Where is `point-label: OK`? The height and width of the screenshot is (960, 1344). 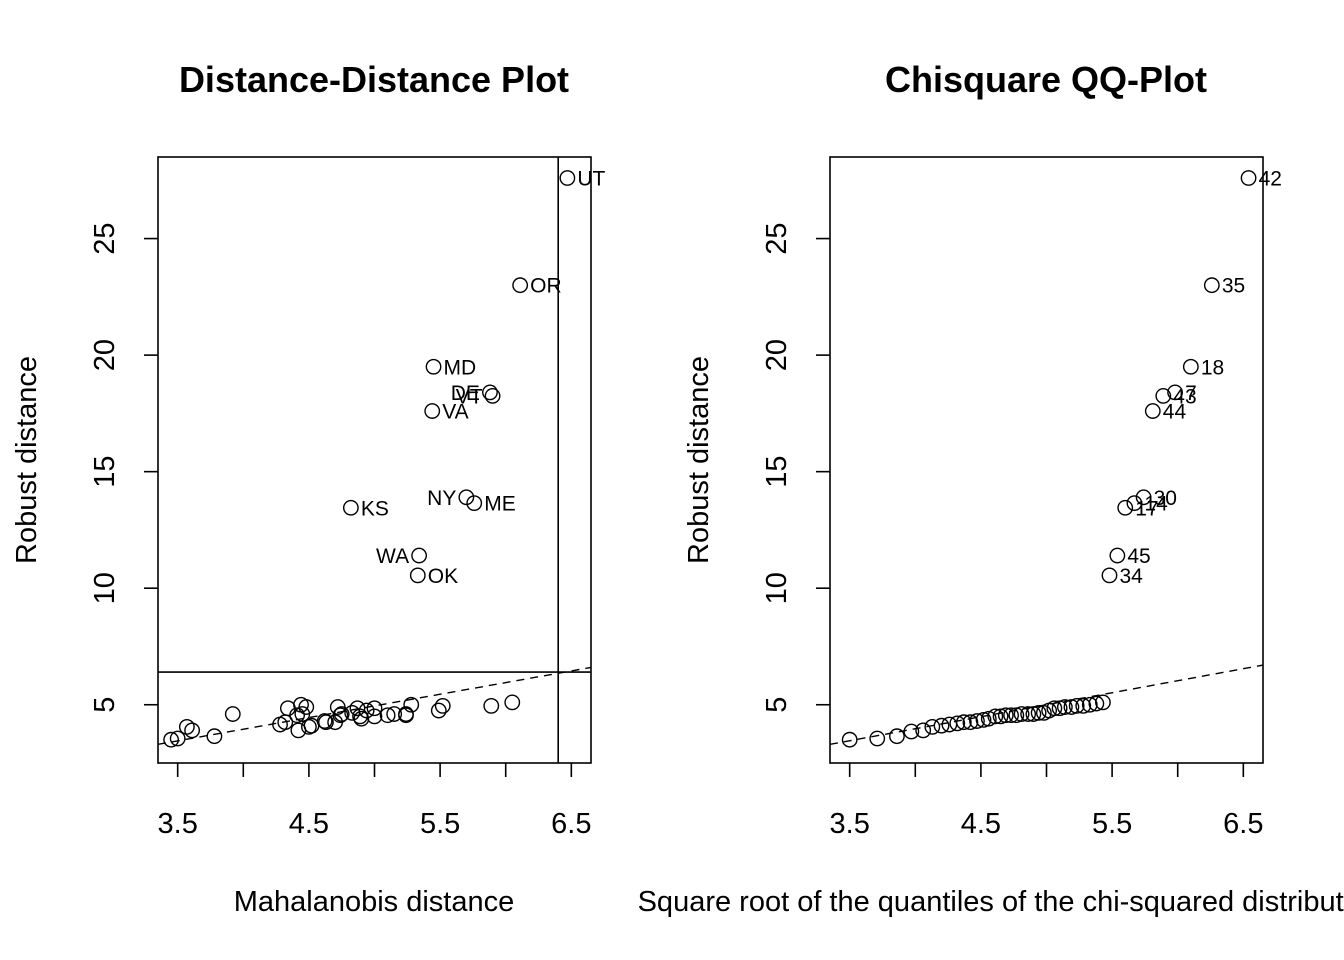 point-label: OK is located at coordinates (443, 576).